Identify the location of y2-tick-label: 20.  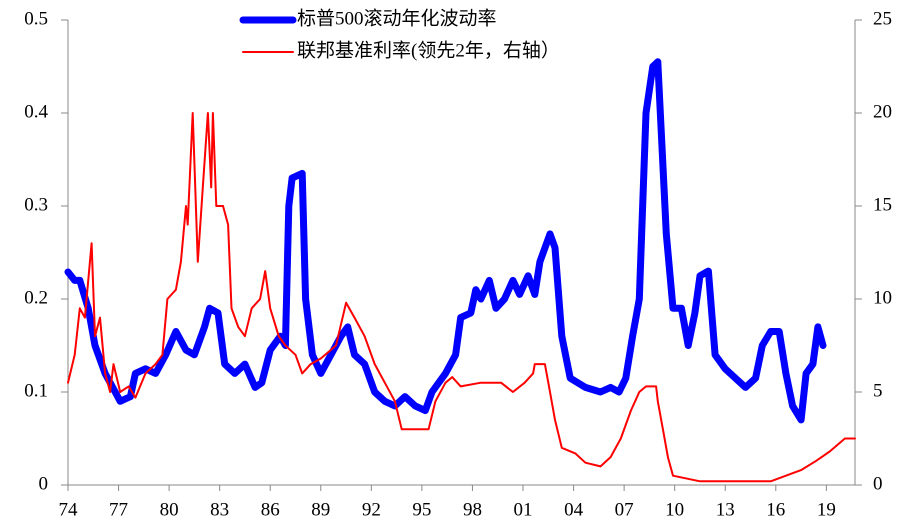
(882, 111).